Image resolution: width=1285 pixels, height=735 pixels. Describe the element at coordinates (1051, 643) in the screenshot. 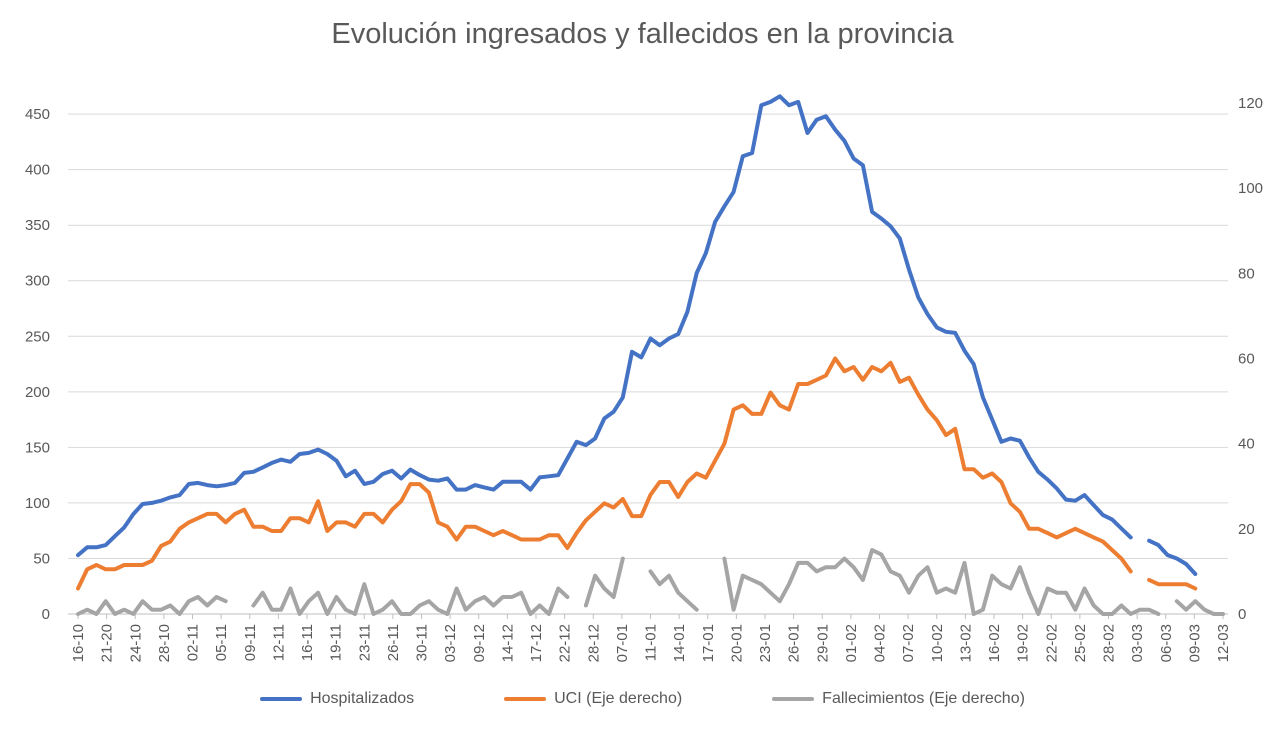

I see `x-tick-label: 22-02` at that location.